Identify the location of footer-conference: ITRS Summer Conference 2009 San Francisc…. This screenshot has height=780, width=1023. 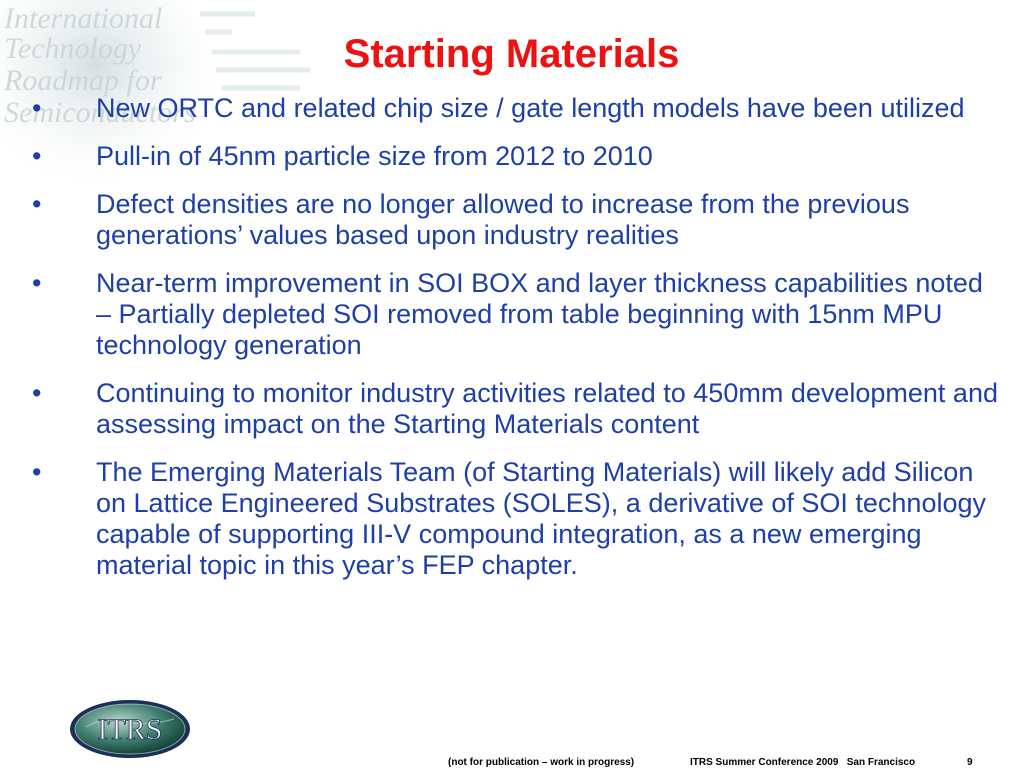
(803, 762).